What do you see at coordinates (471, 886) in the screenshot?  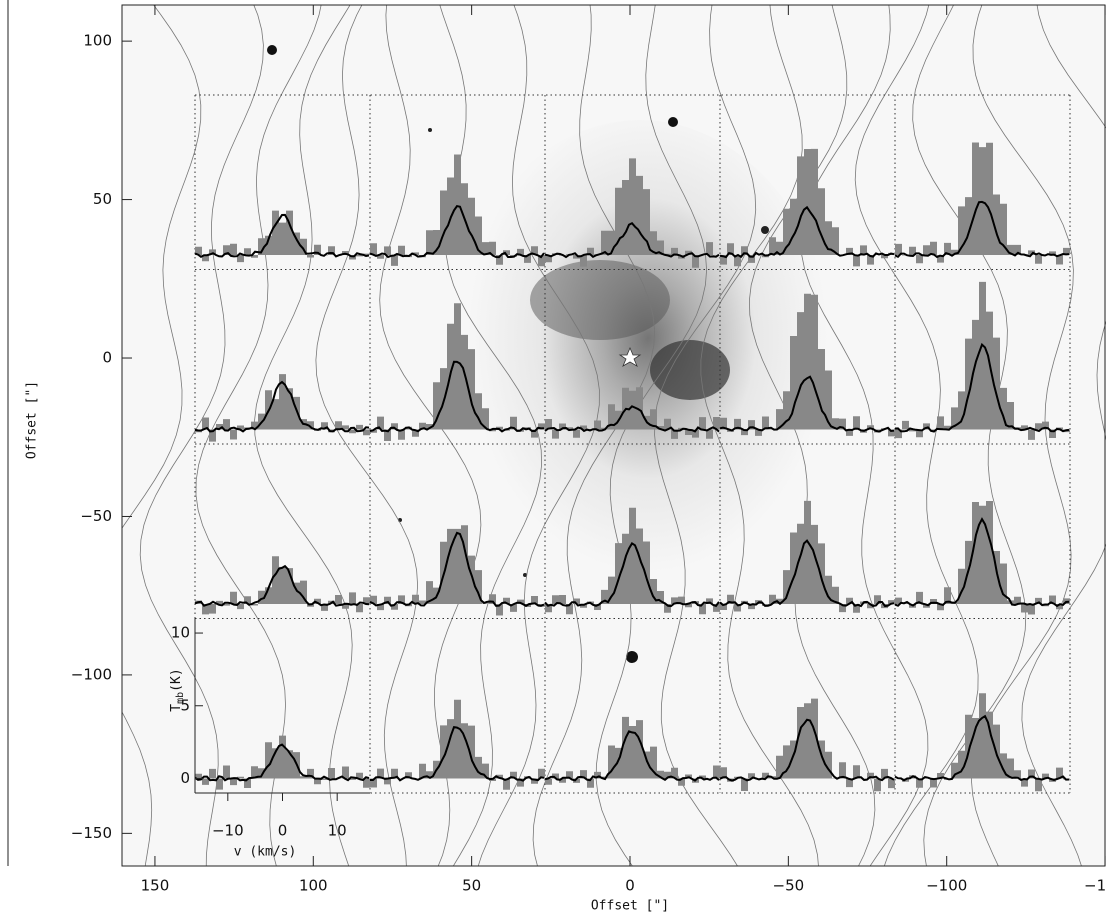 I see `x-tick-label: 50` at bounding box center [471, 886].